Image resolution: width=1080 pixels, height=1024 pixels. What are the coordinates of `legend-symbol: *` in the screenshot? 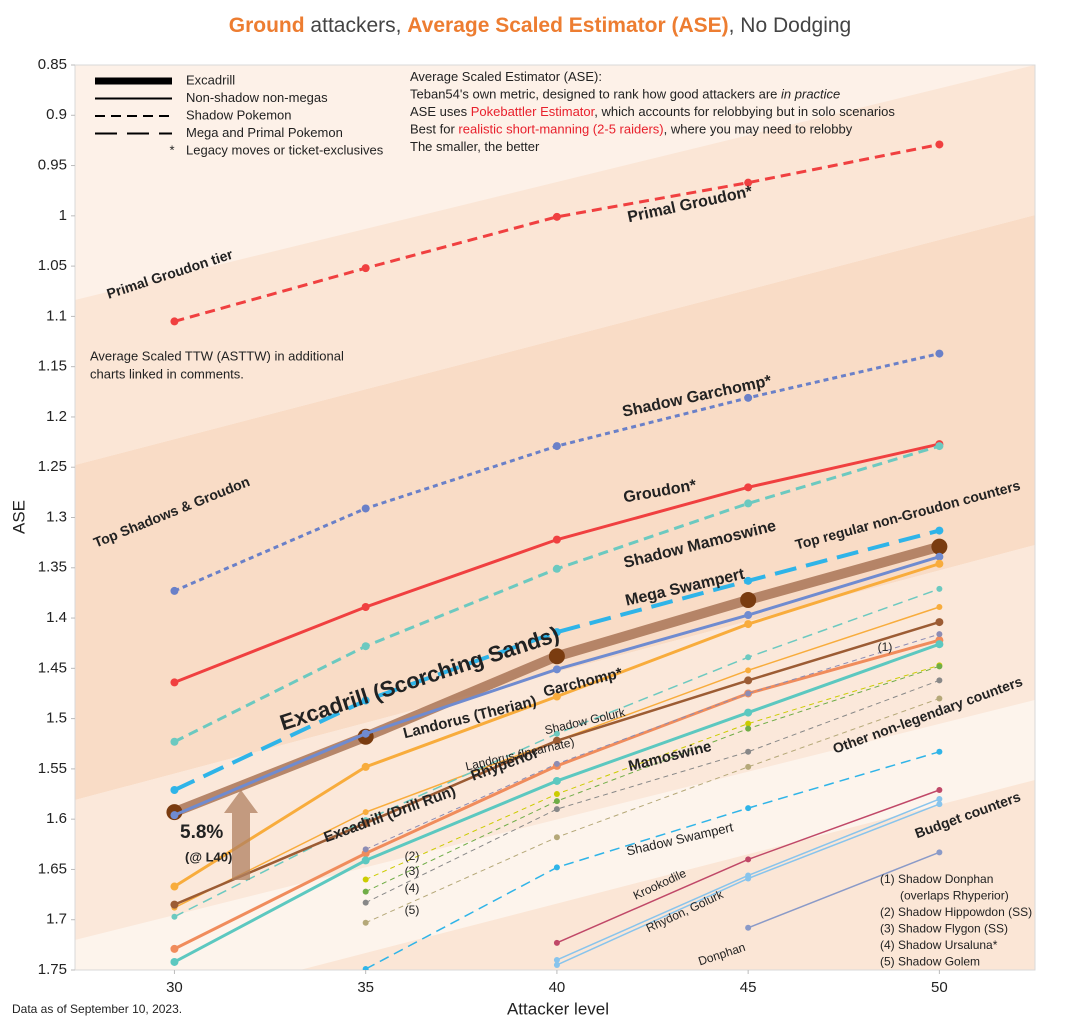 It's located at (171, 149).